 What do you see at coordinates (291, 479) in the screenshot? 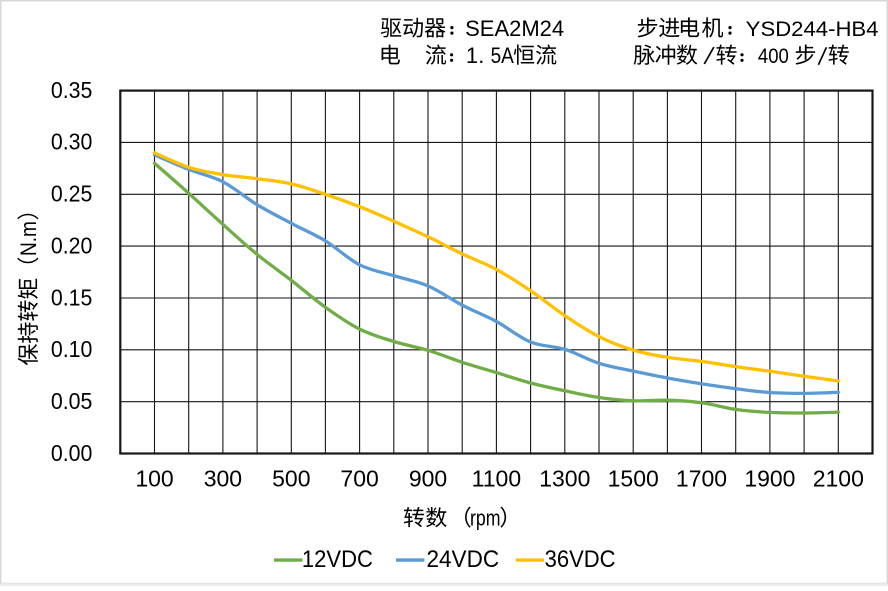
I see `svg-text: 500` at bounding box center [291, 479].